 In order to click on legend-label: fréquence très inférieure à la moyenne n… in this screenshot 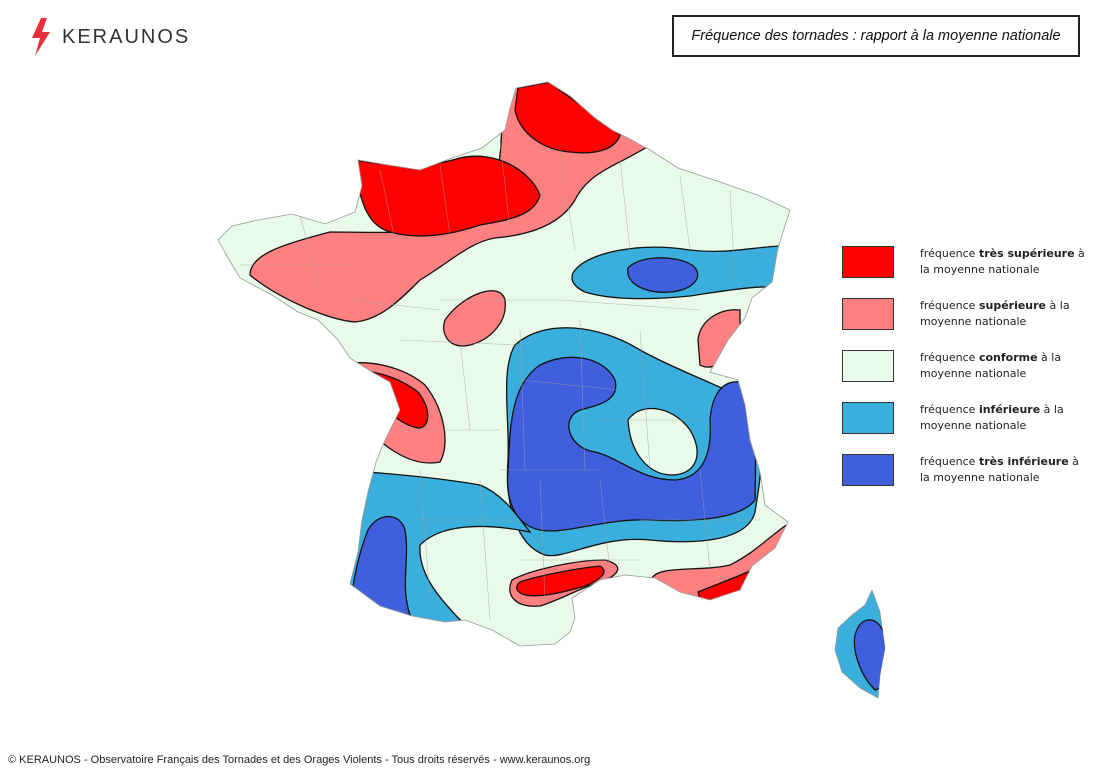, I will do `click(999, 469)`.